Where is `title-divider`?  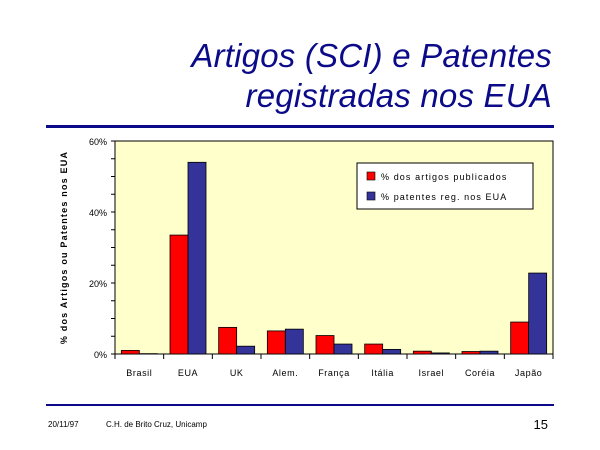
title-divider is located at coordinates (300, 126).